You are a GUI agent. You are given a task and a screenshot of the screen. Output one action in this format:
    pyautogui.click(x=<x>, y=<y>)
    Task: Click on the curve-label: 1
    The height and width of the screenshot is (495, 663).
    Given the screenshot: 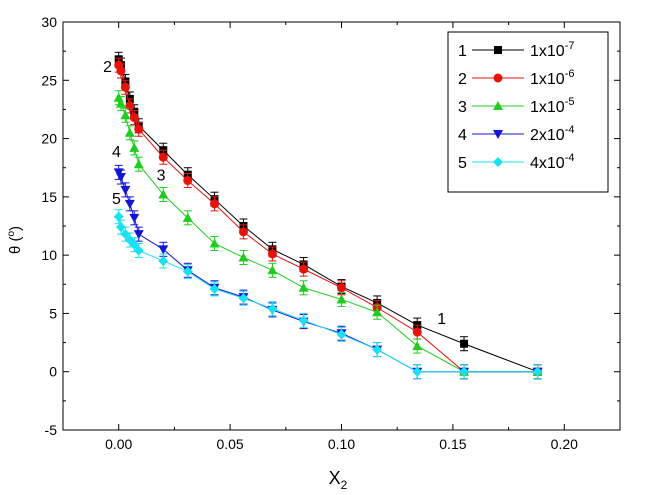 What is the action you would take?
    pyautogui.click(x=441, y=319)
    